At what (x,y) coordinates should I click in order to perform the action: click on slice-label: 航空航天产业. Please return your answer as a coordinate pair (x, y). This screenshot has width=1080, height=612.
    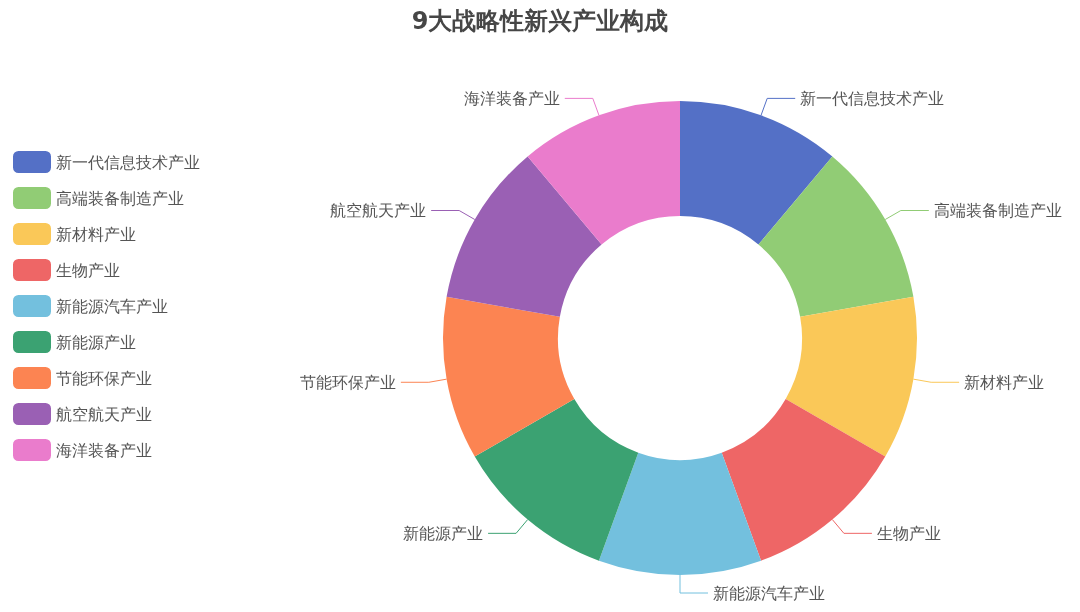
    Looking at the image, I should click on (378, 210).